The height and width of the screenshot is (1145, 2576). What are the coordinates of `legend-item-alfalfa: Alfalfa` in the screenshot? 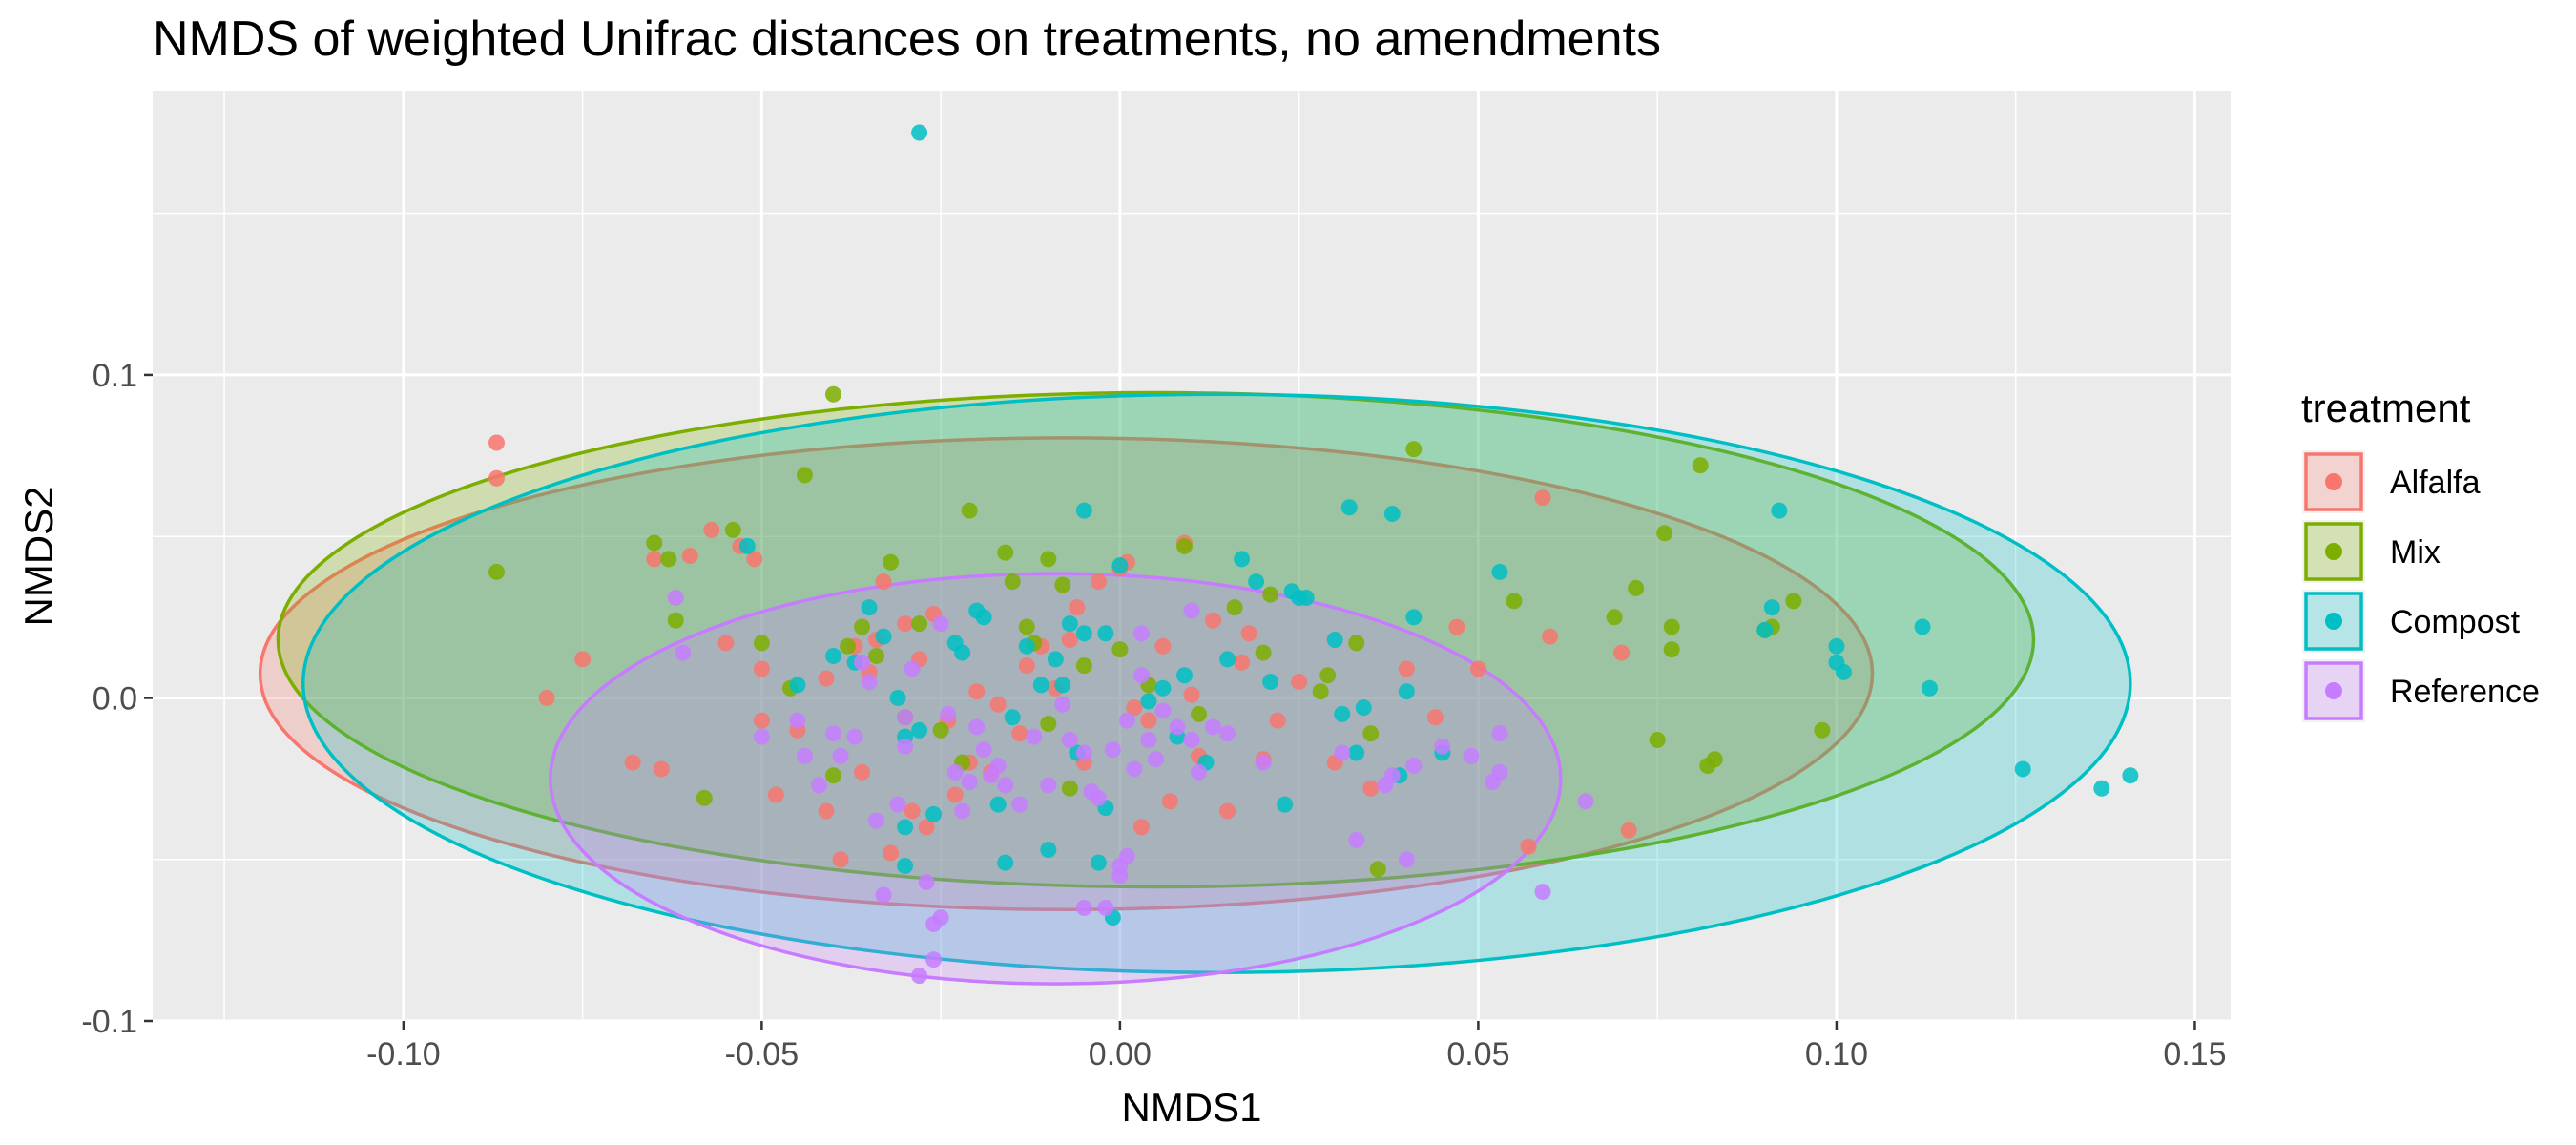 It's located at (2391, 482).